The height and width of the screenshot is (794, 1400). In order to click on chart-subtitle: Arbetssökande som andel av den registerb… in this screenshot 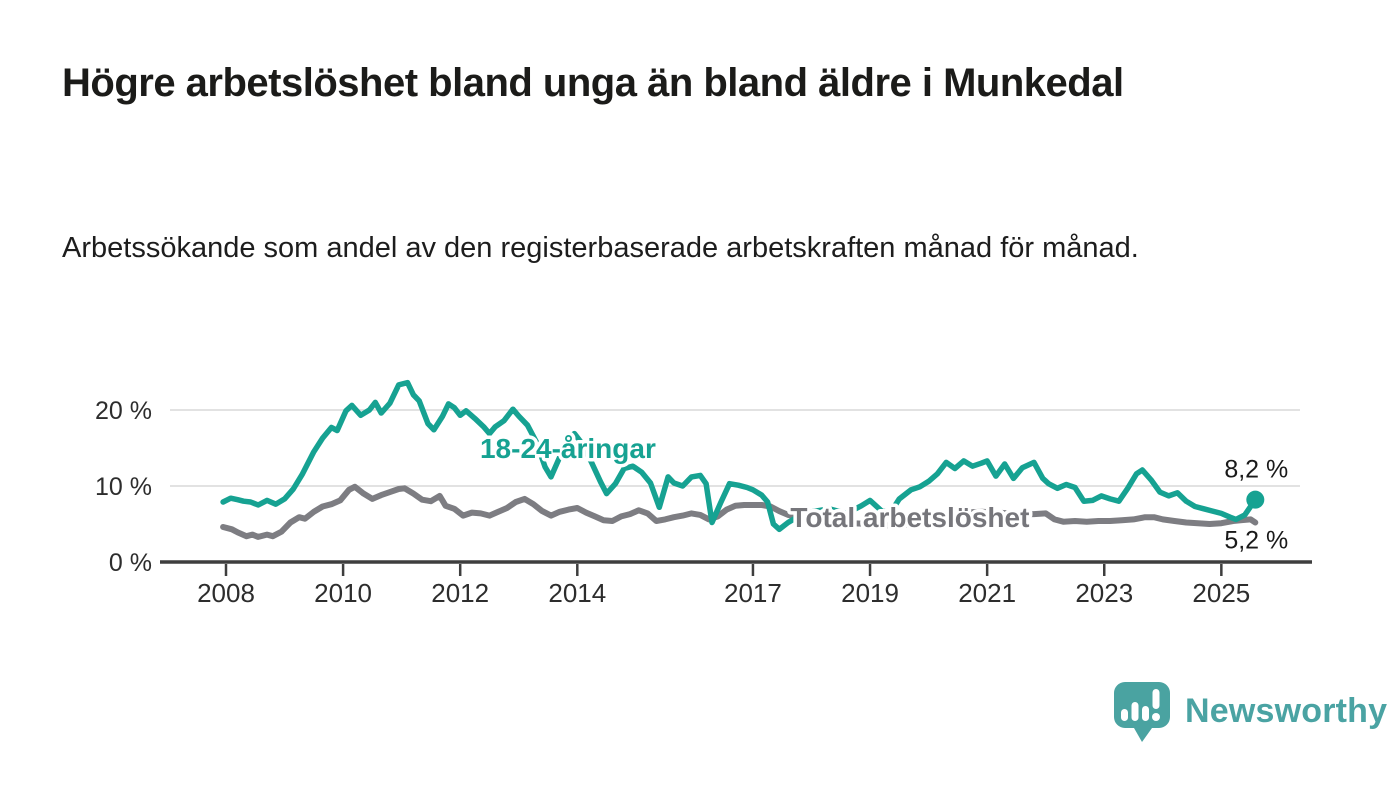, I will do `click(600, 248)`.